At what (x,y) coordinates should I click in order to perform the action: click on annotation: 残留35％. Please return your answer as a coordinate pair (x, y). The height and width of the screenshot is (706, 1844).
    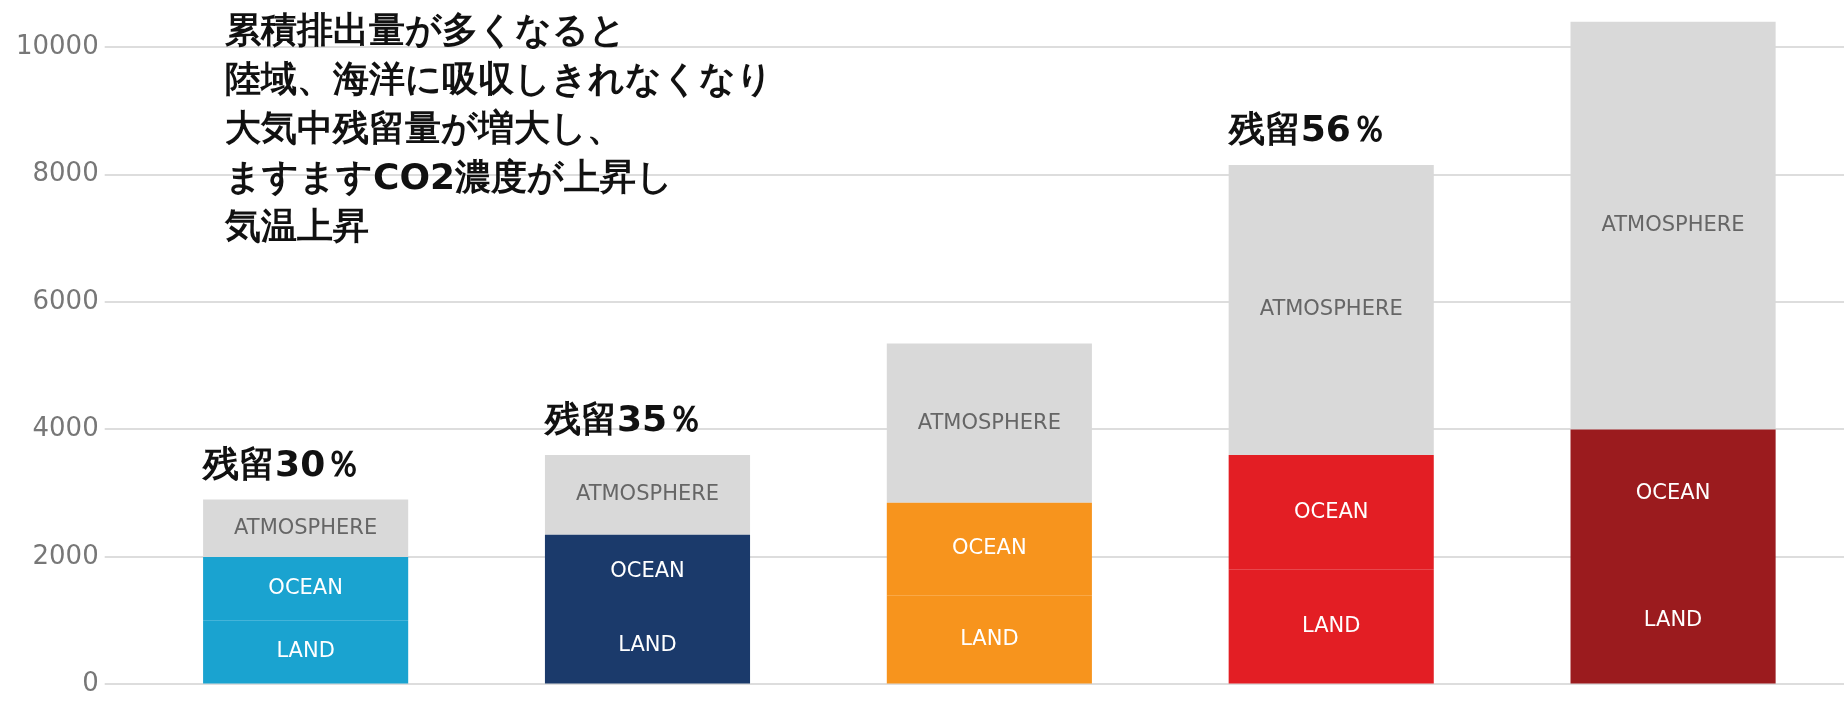
    Looking at the image, I should click on (623, 418).